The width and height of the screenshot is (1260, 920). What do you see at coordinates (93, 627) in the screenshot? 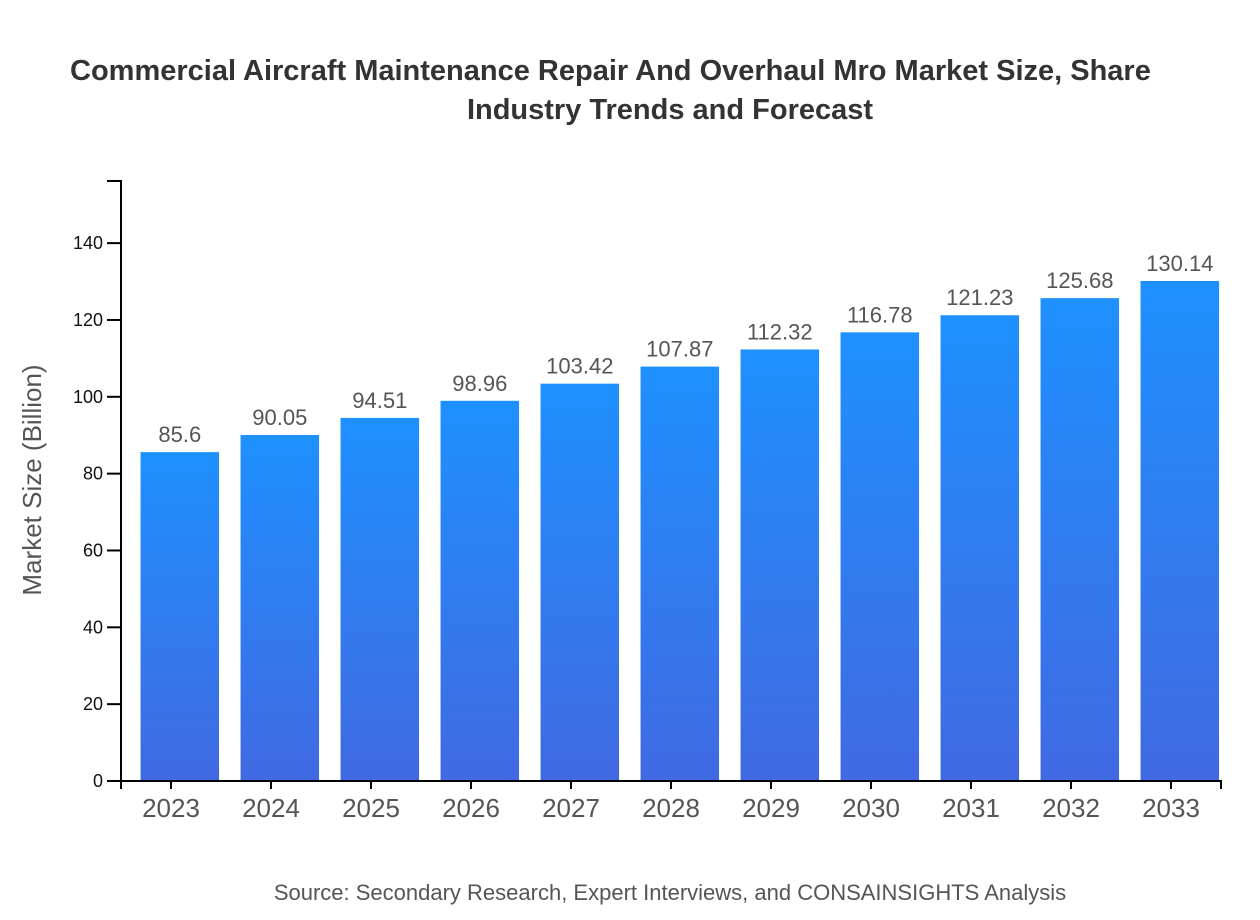
I see `y-tick-label-40: 40` at bounding box center [93, 627].